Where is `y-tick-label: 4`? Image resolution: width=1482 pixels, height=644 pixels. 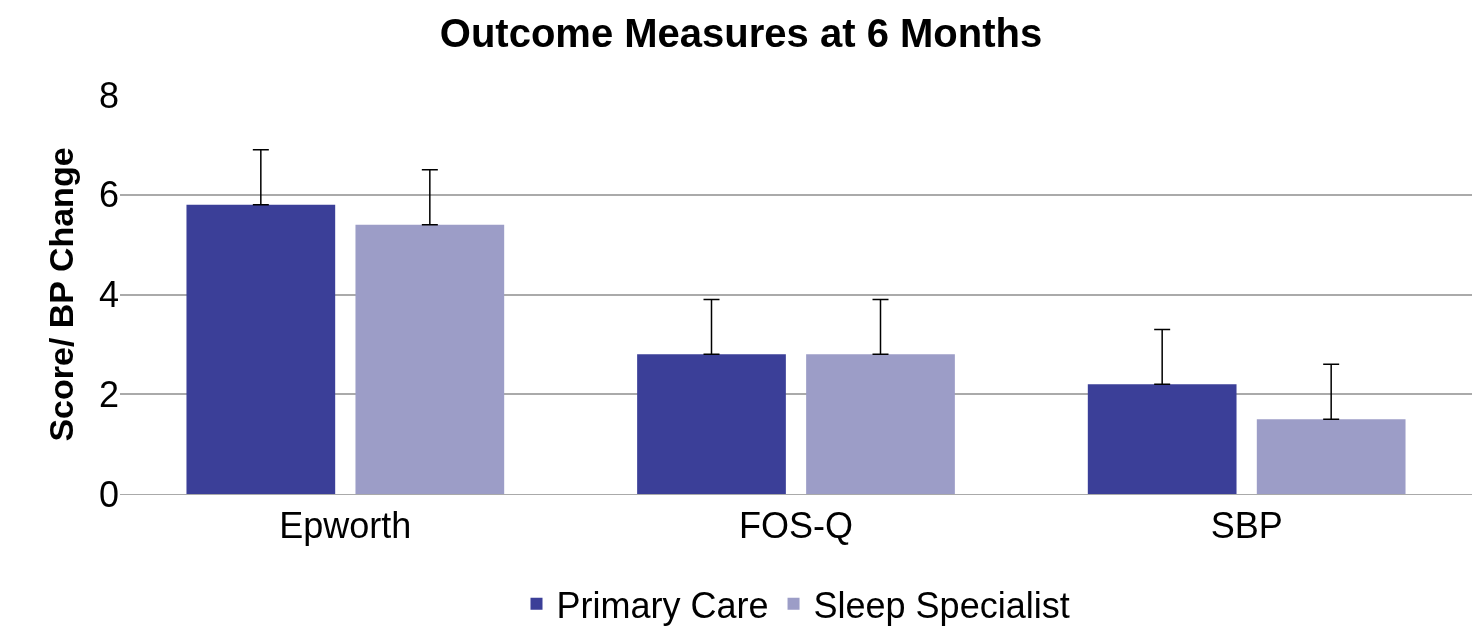
y-tick-label: 4 is located at coordinates (108, 295).